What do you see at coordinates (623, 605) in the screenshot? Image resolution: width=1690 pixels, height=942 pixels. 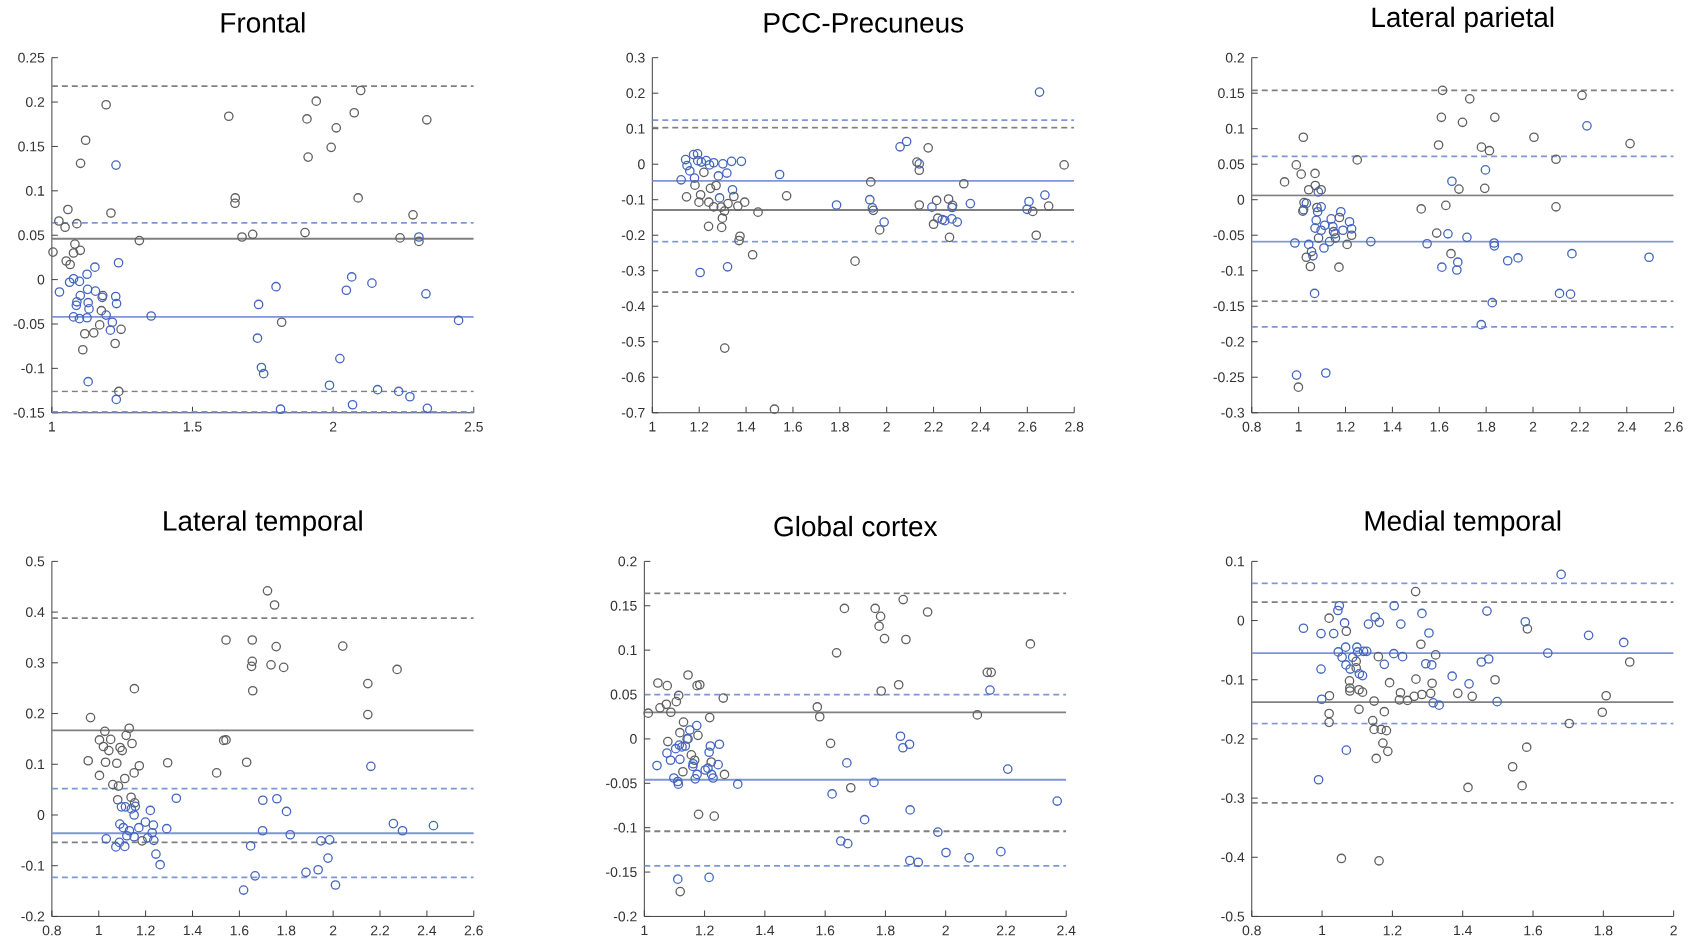 I see `y-tick-label: 0.15` at bounding box center [623, 605].